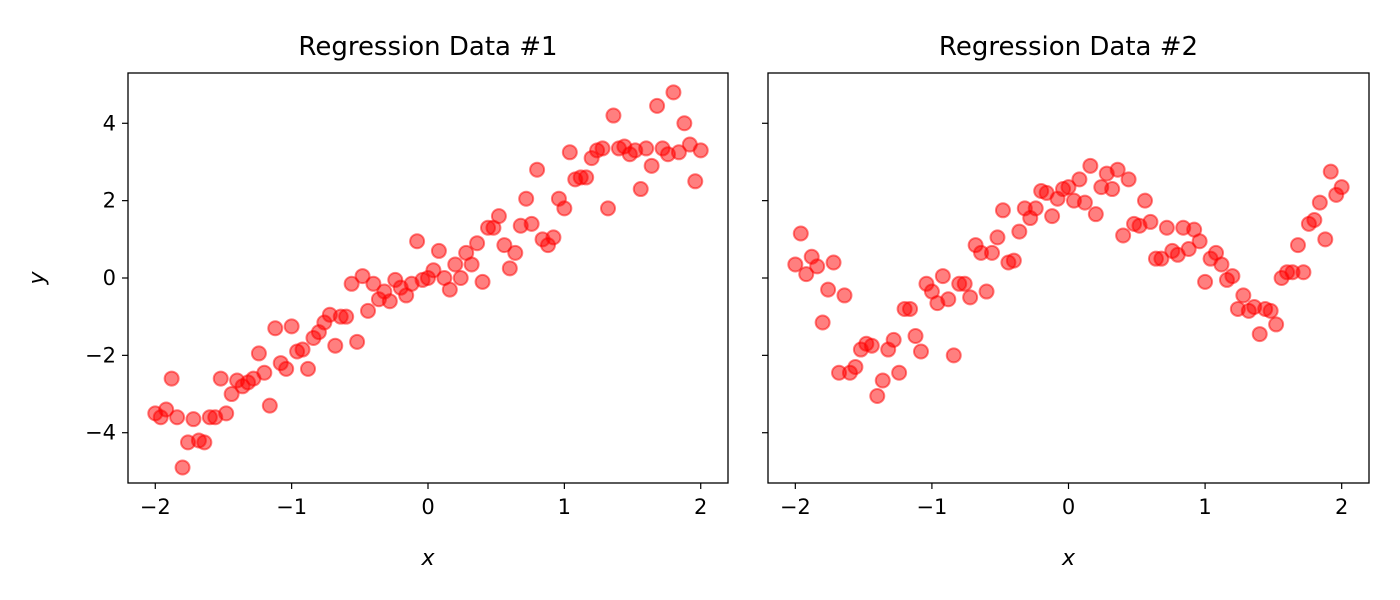  I want to click on x-tick-label: 2, so click(700, 507).